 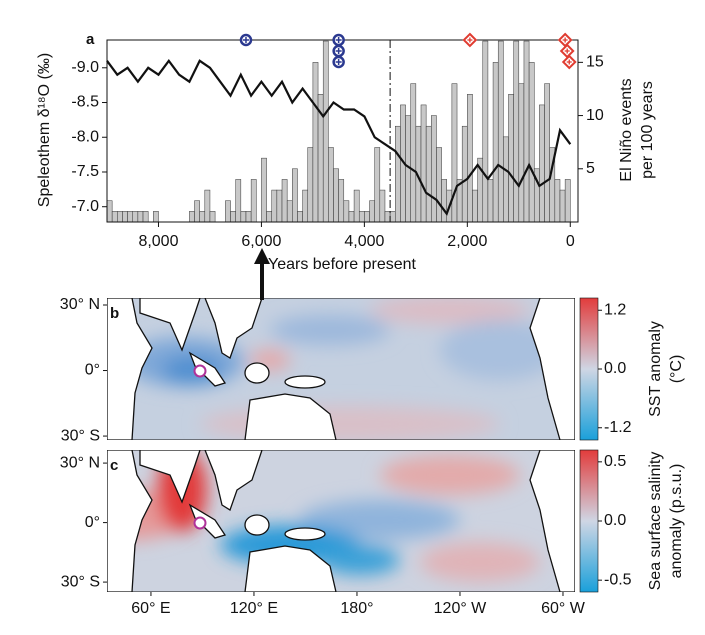 I want to click on x-axis-label: Years before present, so click(x=342, y=264).